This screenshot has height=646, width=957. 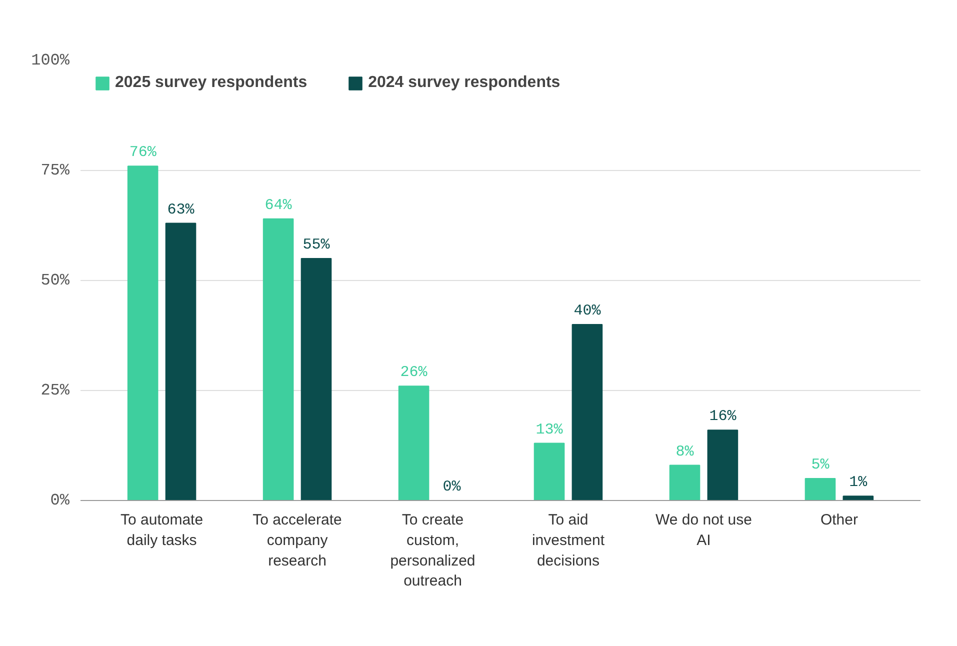 What do you see at coordinates (143, 153) in the screenshot?
I see `data-label: 76%` at bounding box center [143, 153].